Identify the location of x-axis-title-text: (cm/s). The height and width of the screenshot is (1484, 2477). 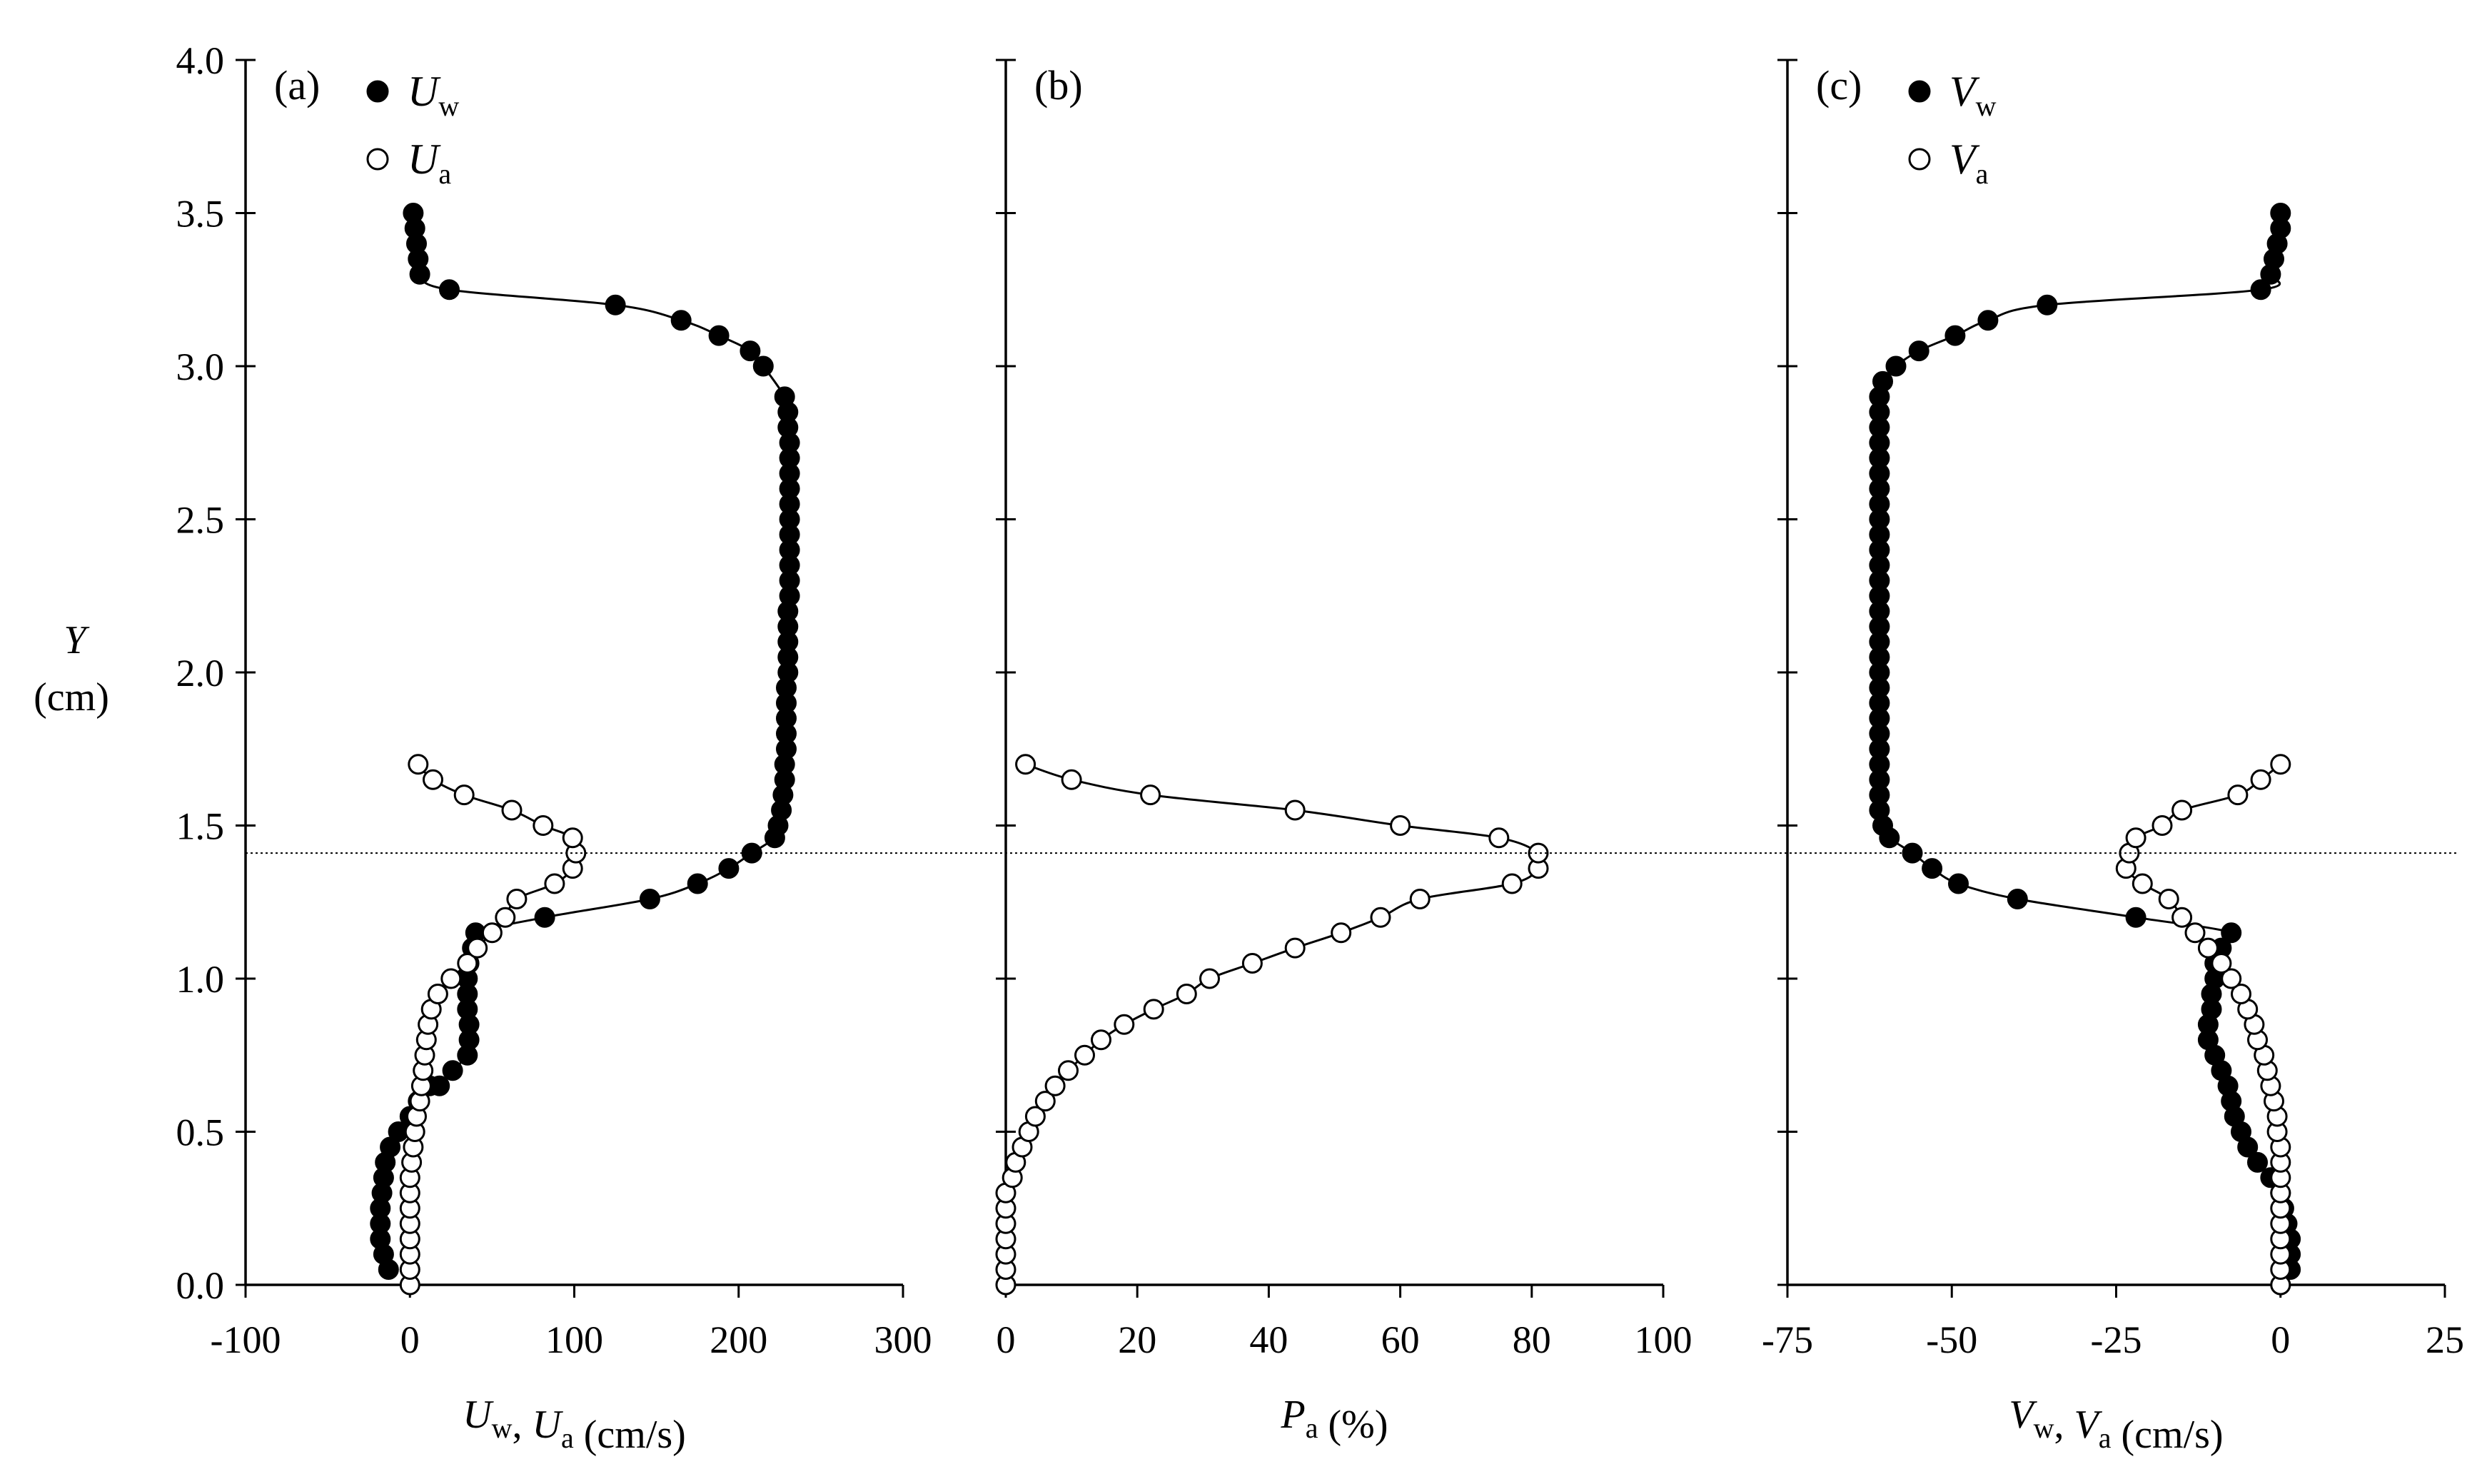
(2168, 1435).